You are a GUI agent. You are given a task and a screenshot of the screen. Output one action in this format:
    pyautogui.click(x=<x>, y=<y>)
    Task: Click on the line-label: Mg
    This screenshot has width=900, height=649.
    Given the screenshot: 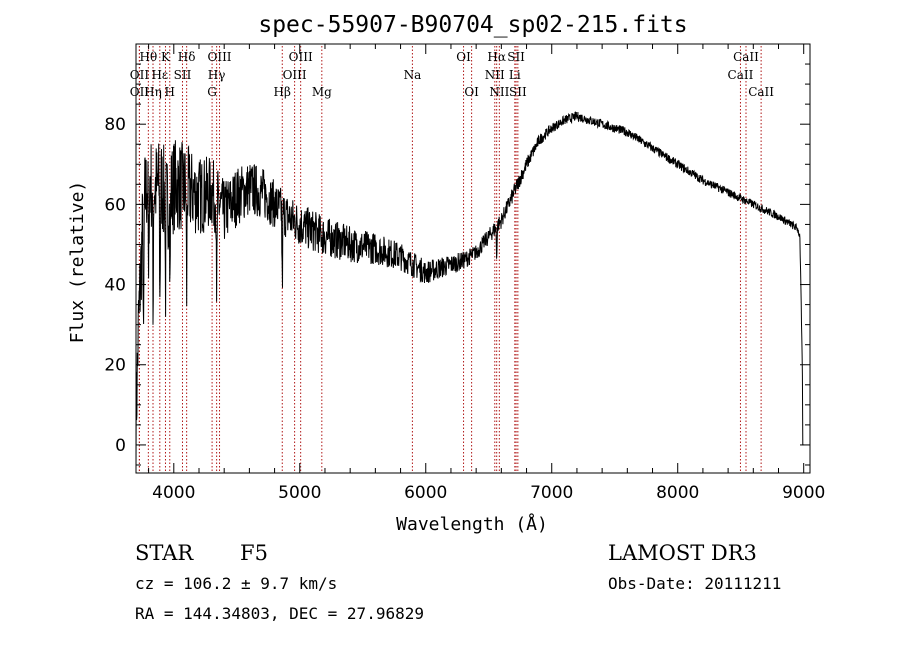 What is the action you would take?
    pyautogui.click(x=322, y=92)
    